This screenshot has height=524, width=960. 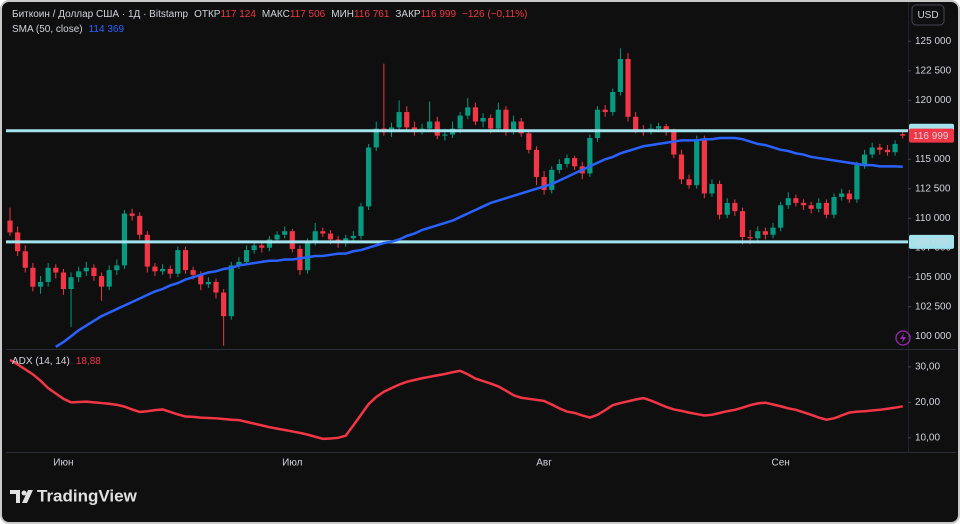 What do you see at coordinates (88, 361) in the screenshot?
I see `series-value: 18,88` at bounding box center [88, 361].